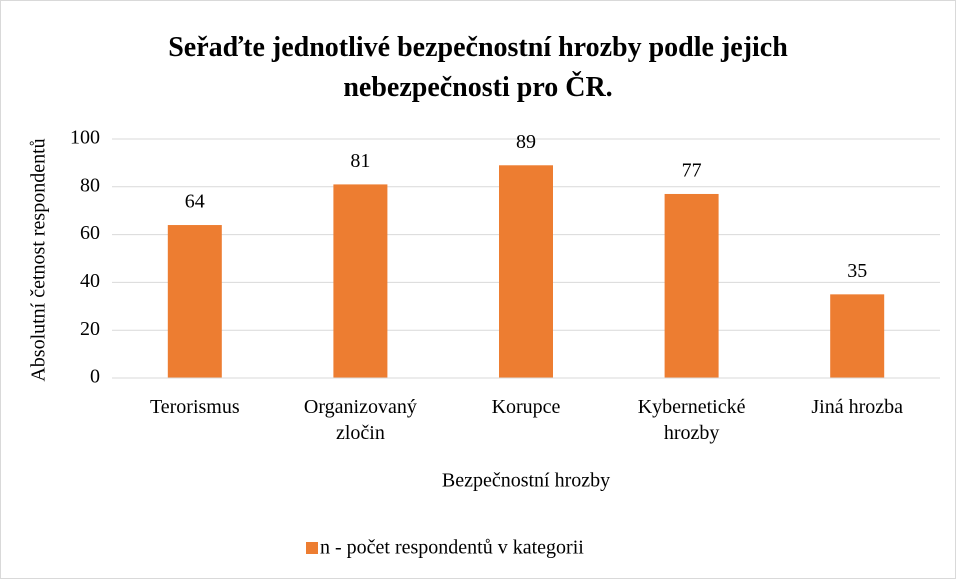 Image resolution: width=956 pixels, height=579 pixels. I want to click on y-tick-label: 20, so click(90, 329).